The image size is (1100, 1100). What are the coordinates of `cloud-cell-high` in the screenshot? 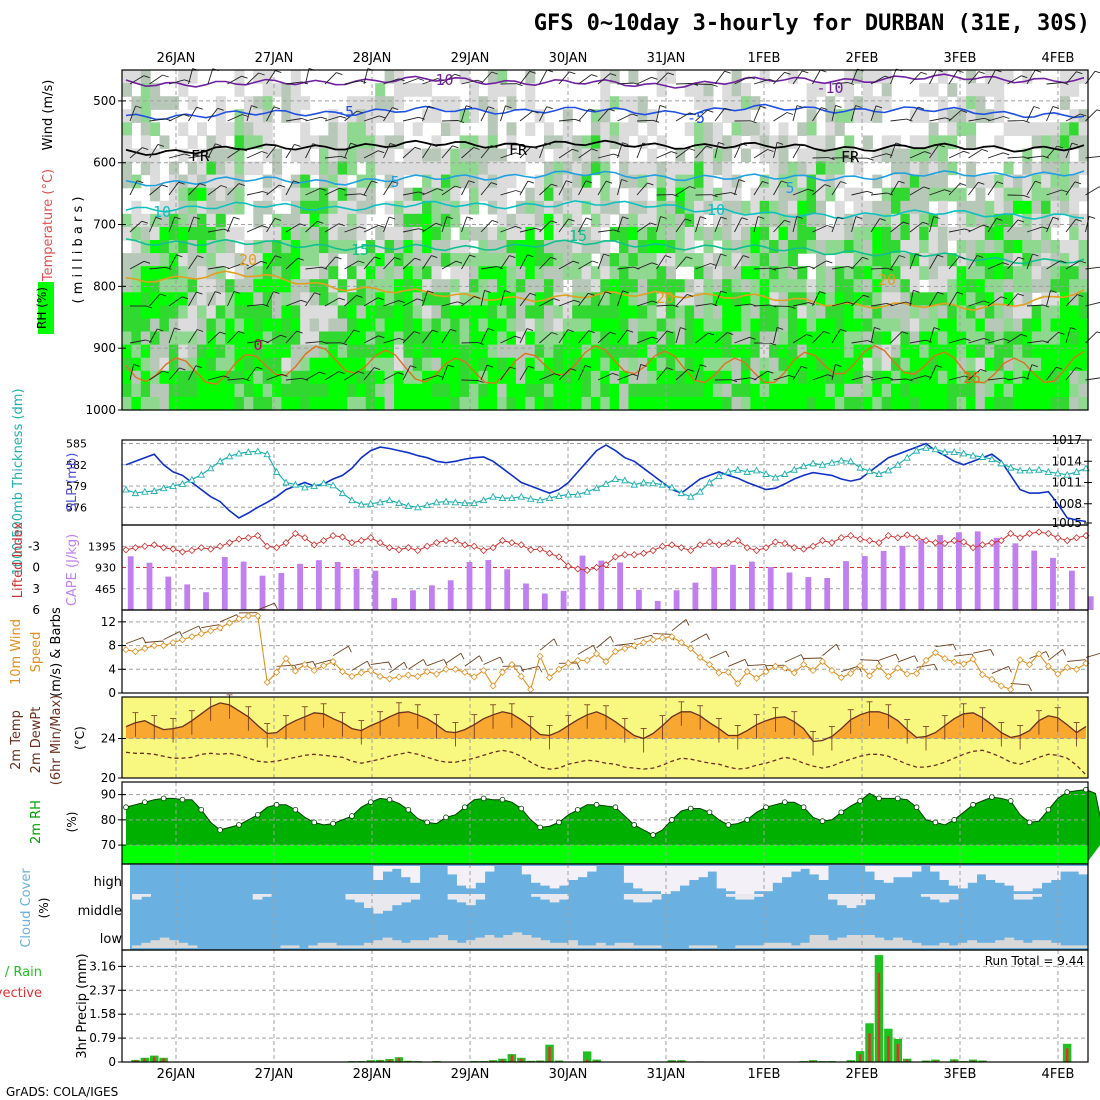 It's located at (675, 879).